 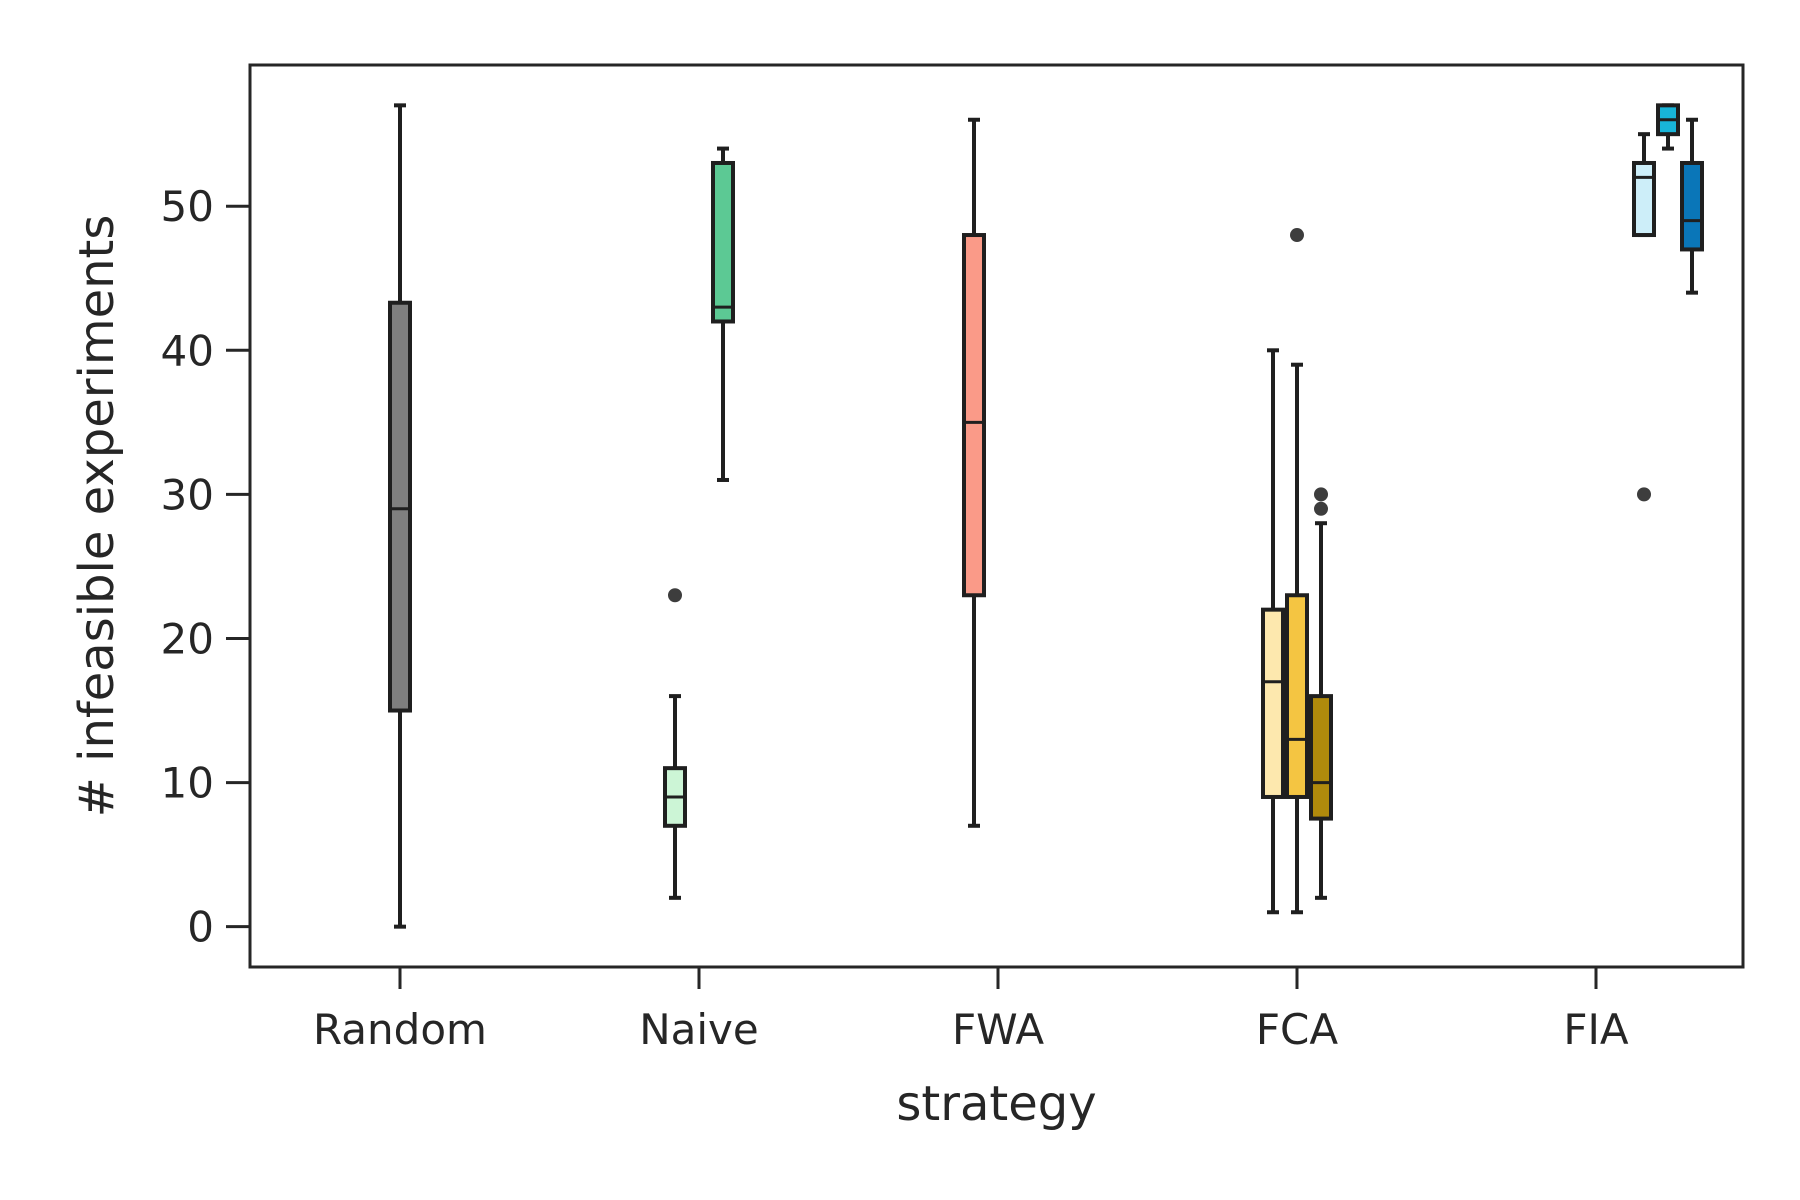 I want to click on box-random, so click(x=400, y=516).